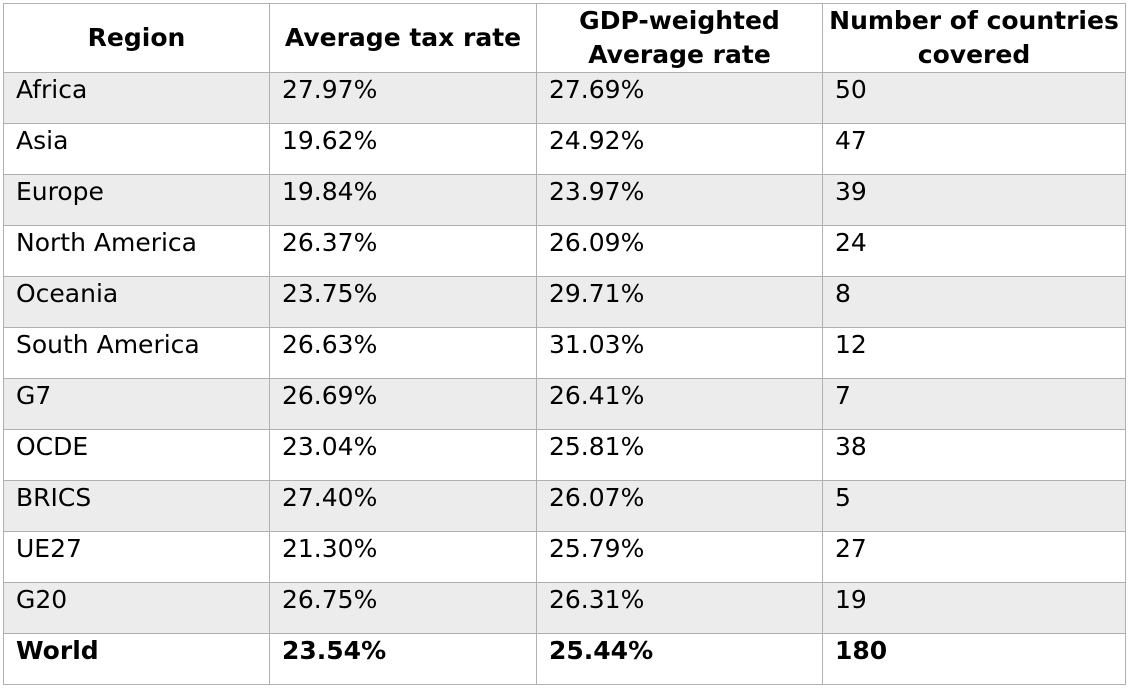 This screenshot has height=689, width=1128. What do you see at coordinates (974, 404) in the screenshot?
I see `cell-countries-covered: 7` at bounding box center [974, 404].